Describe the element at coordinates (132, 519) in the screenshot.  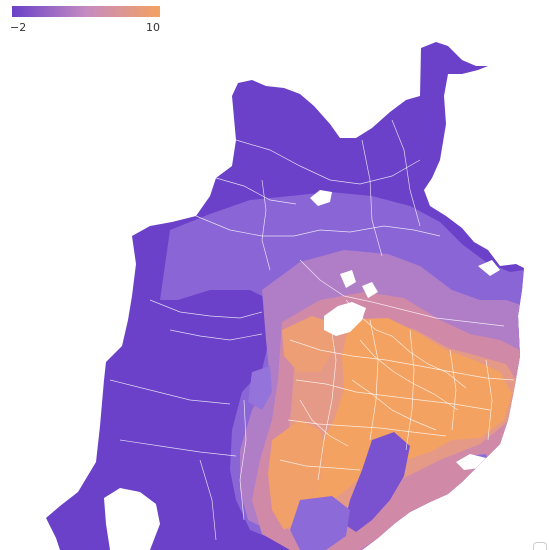
I see `map-void-southwest` at that location.